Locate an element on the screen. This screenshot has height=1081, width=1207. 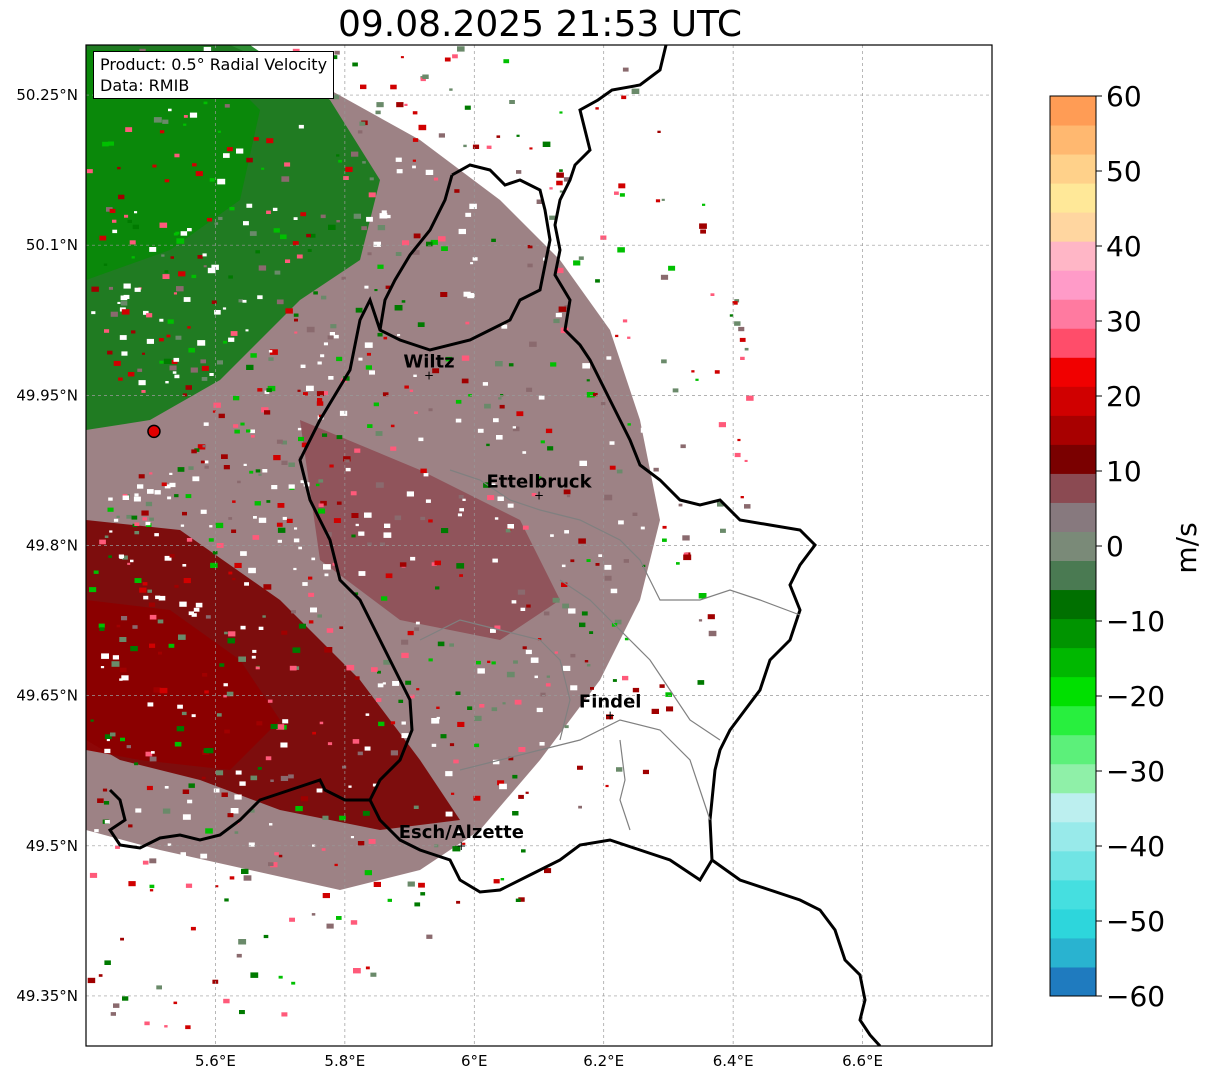
city-esch-alzette: +Esch/Alzette is located at coordinates (461, 837).